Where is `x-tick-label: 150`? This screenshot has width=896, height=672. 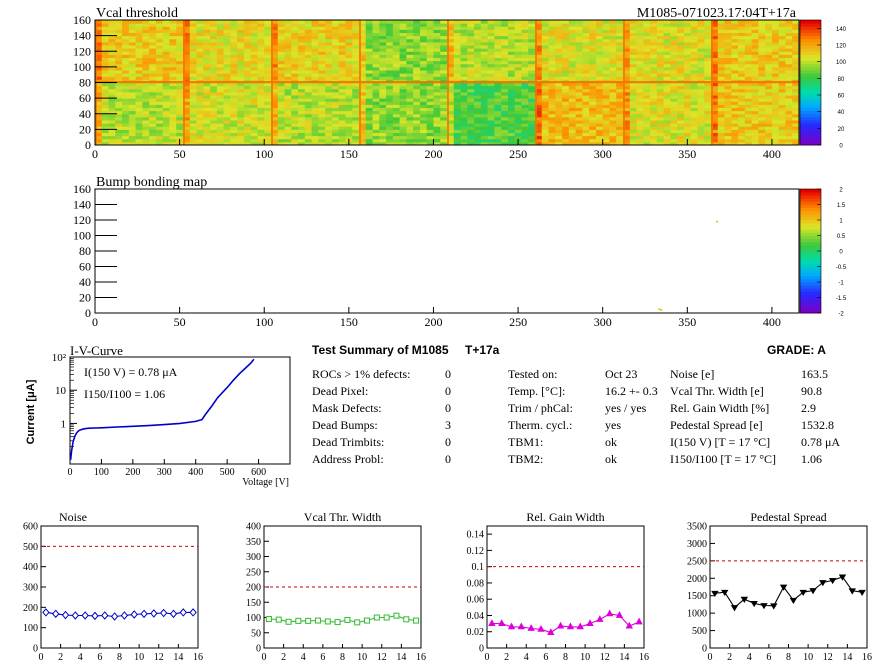 x-tick-label: 150 is located at coordinates (349, 322).